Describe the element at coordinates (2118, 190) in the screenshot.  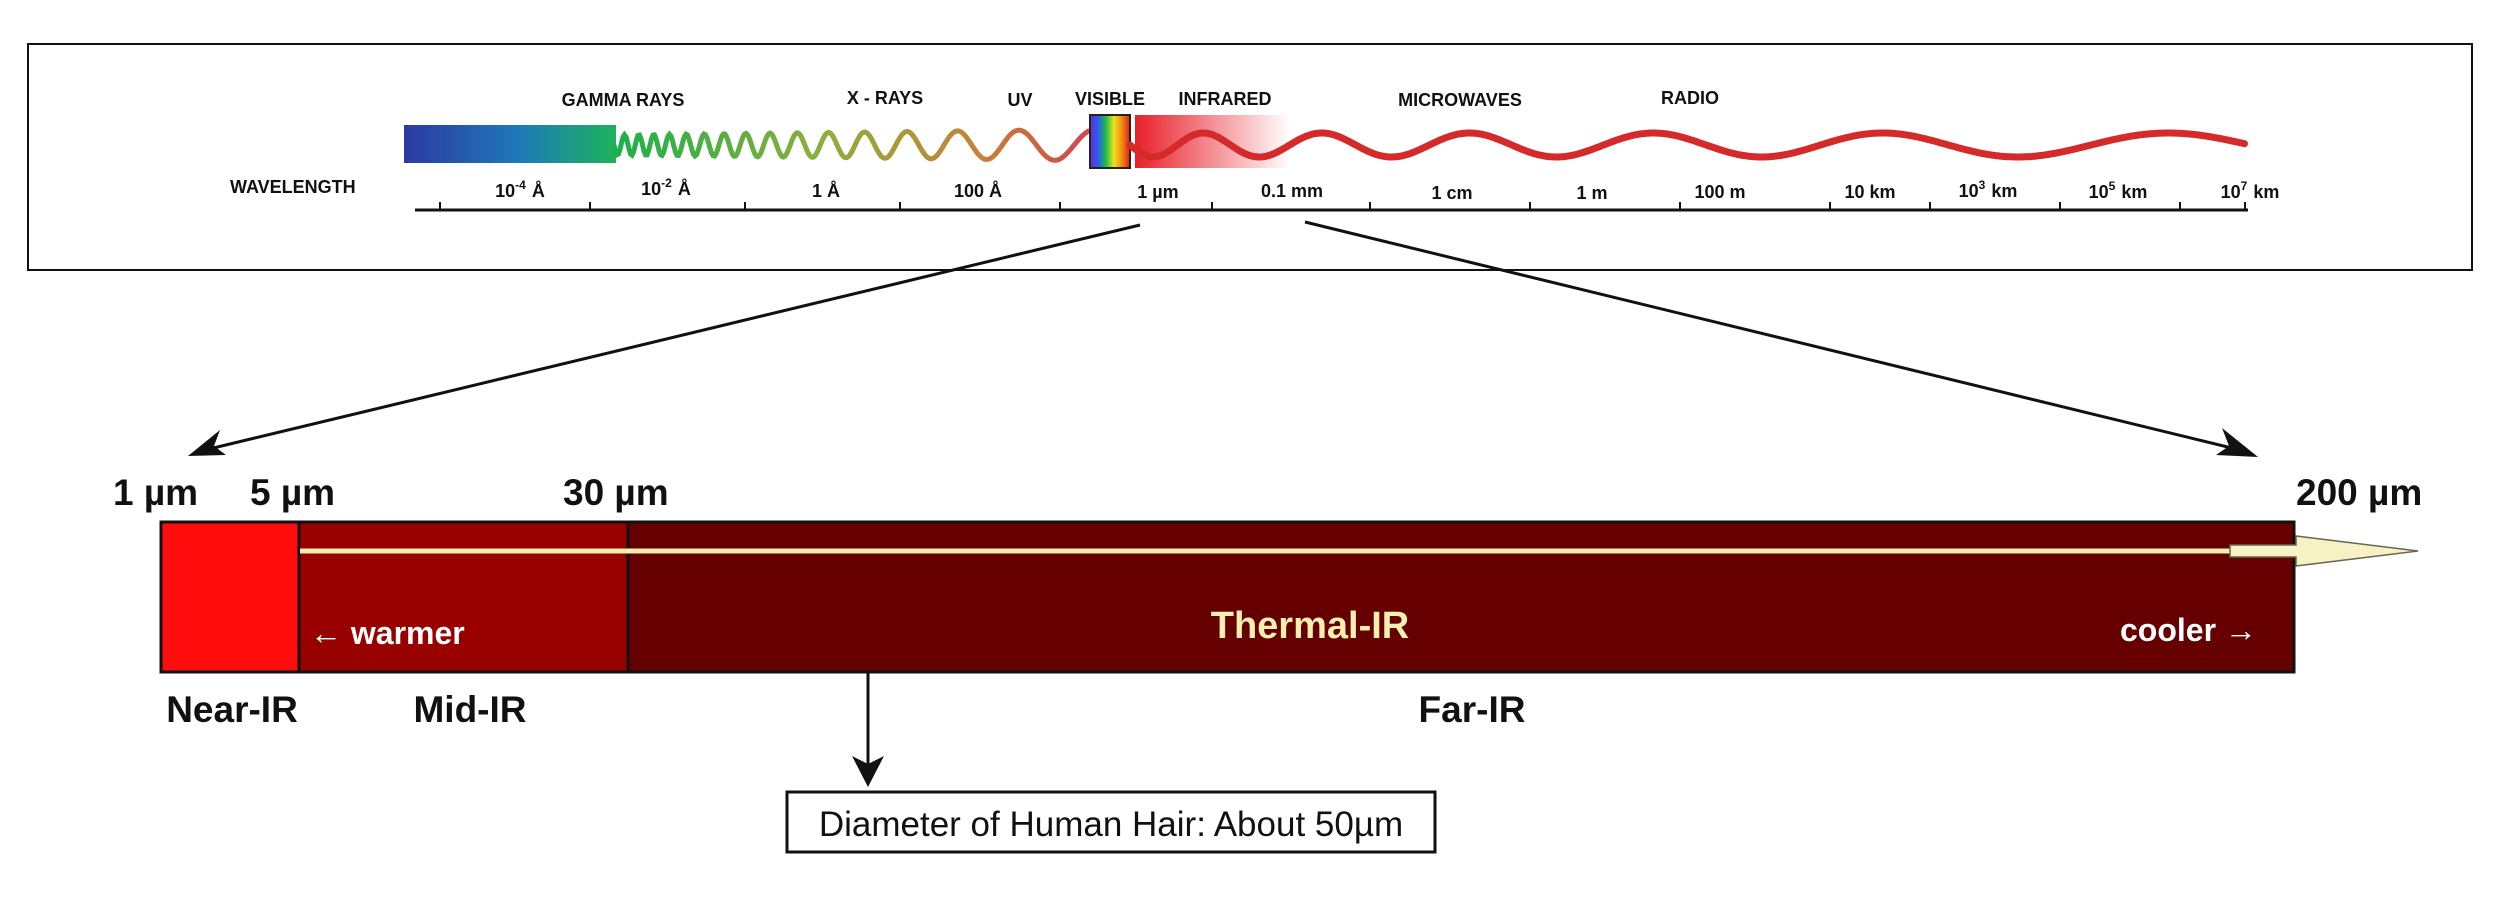
I see `tick-label-1e5-km: 105 km` at that location.